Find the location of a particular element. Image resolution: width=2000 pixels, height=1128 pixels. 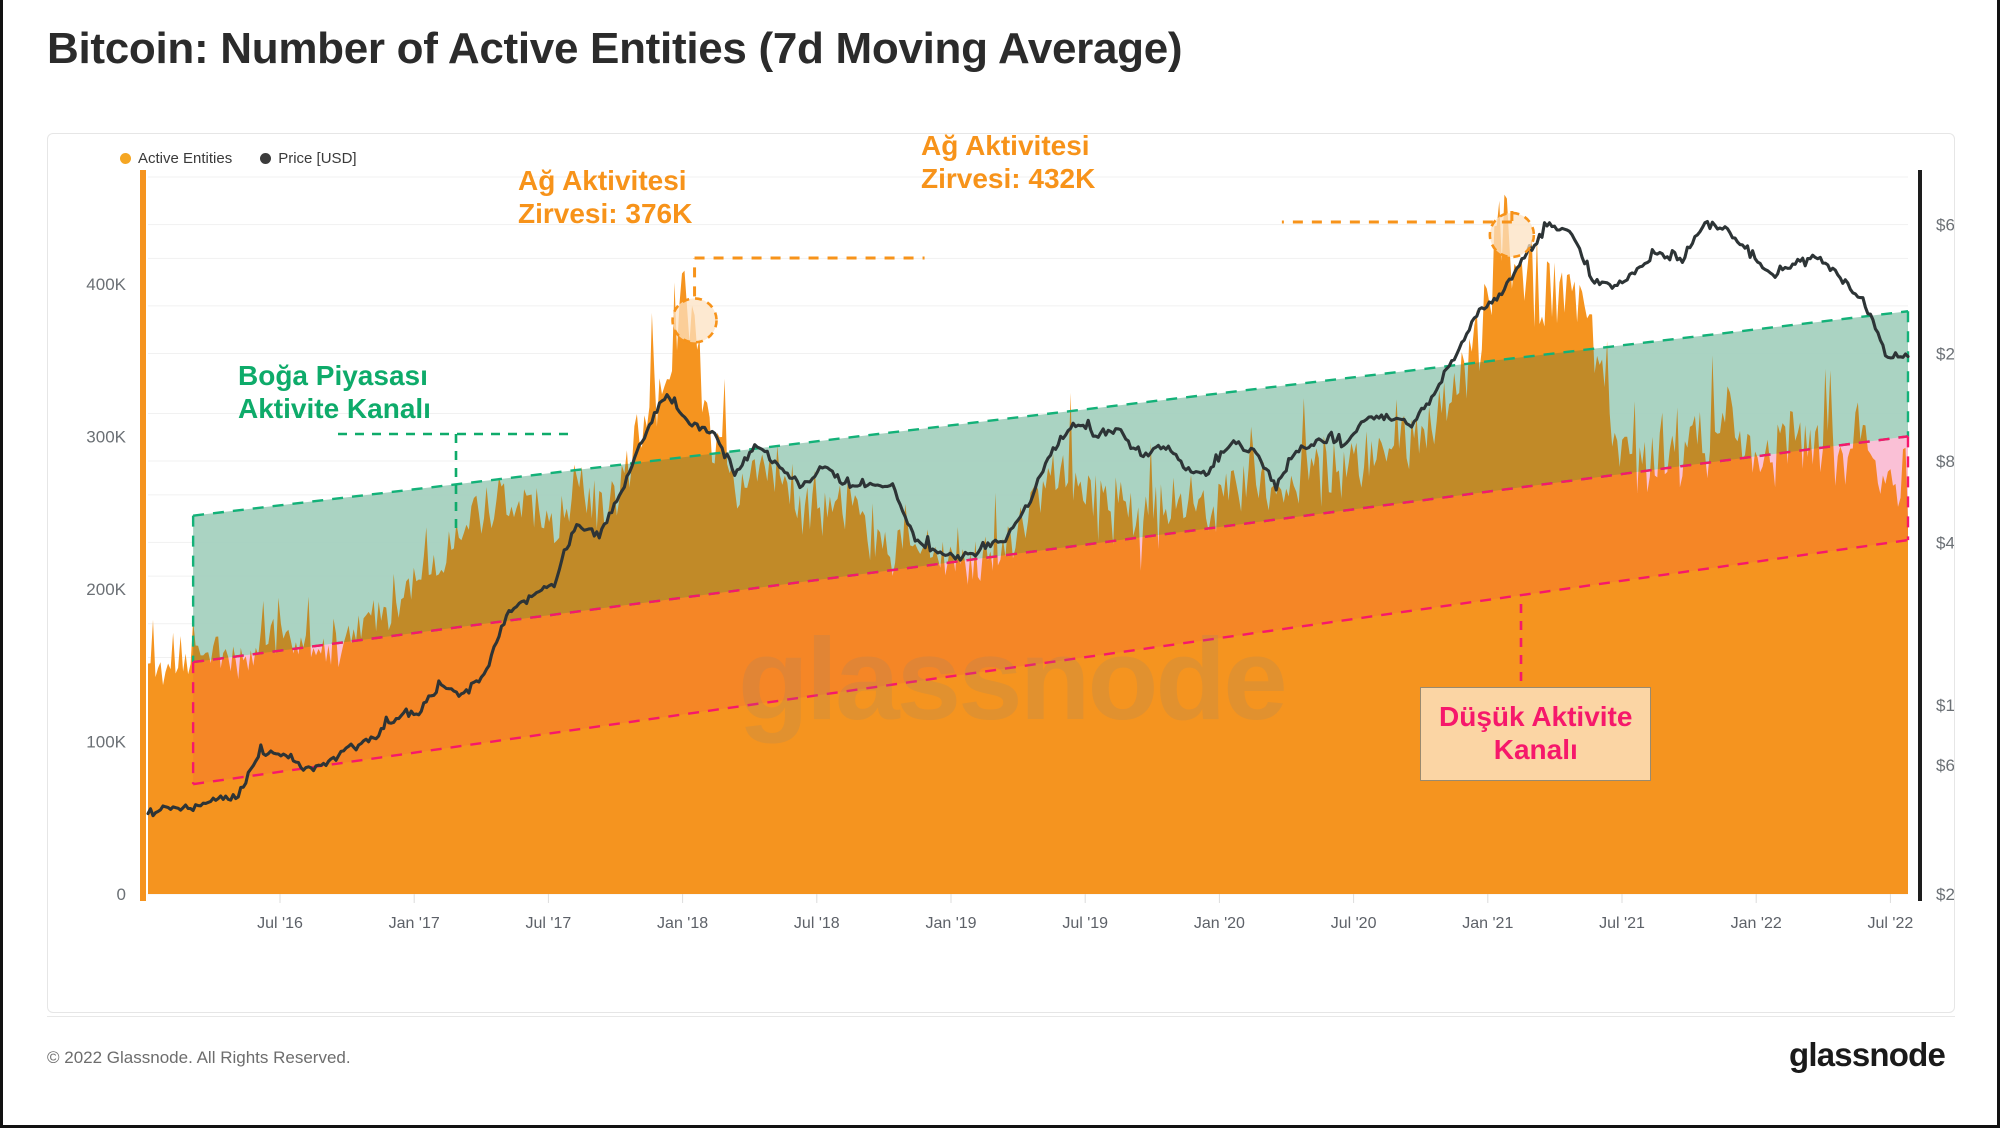

svg-text: $8k is located at coordinates (1945, 461).